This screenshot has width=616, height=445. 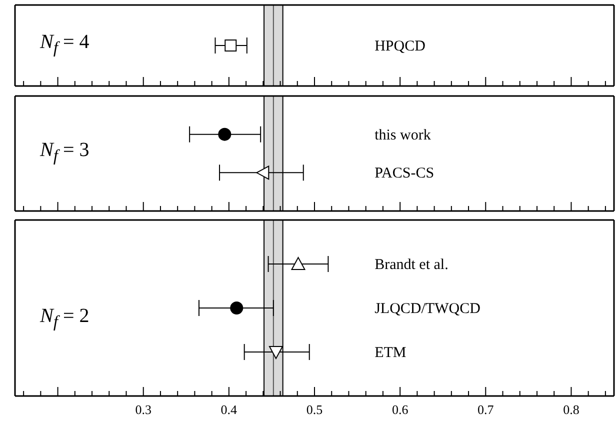 What do you see at coordinates (65, 44) in the screenshot?
I see `annotation: N$_{f}$ = 4` at bounding box center [65, 44].